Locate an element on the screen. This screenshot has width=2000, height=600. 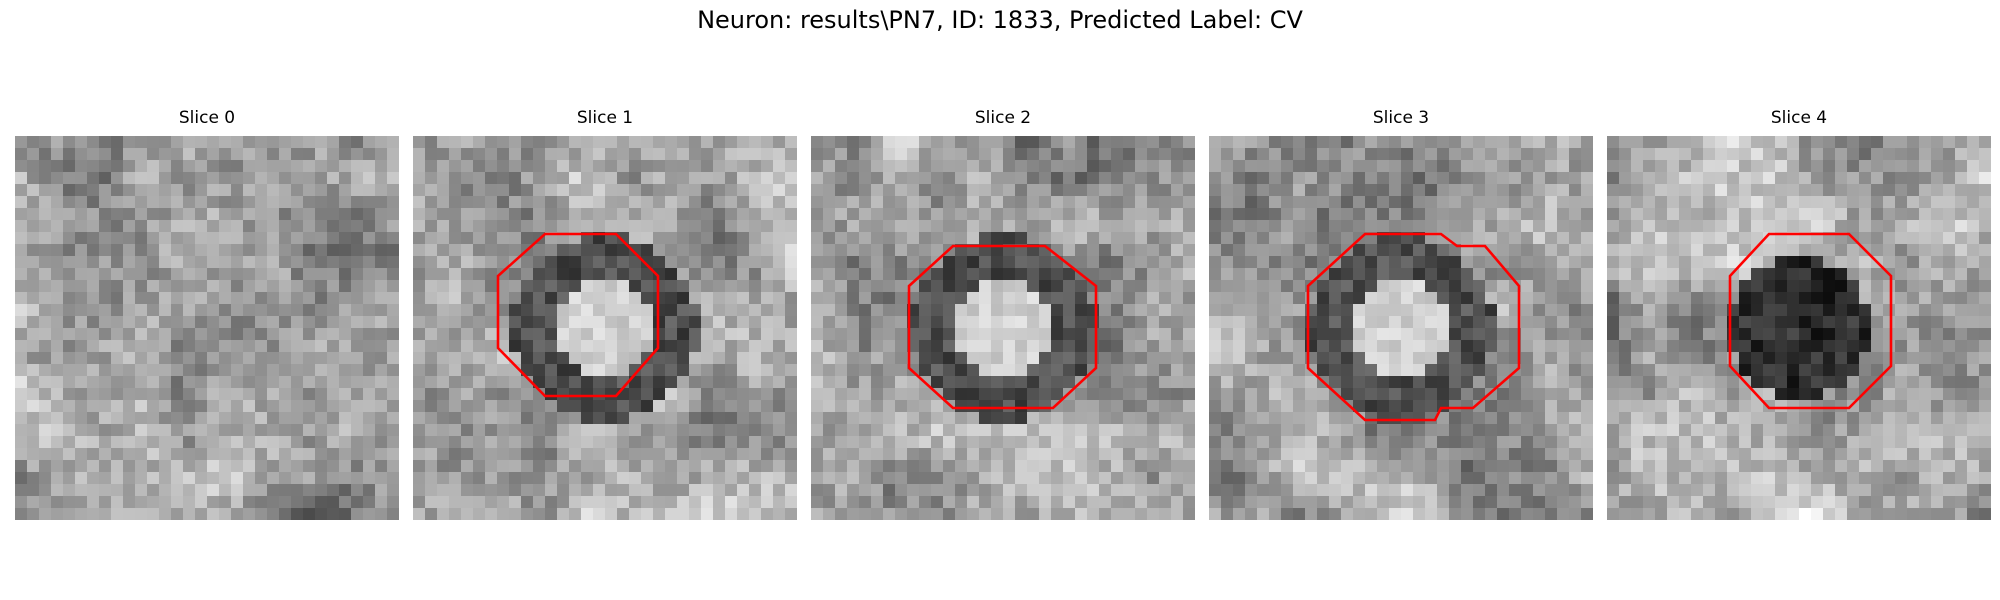
slice-title-2: Slice 2 is located at coordinates (1003, 118).